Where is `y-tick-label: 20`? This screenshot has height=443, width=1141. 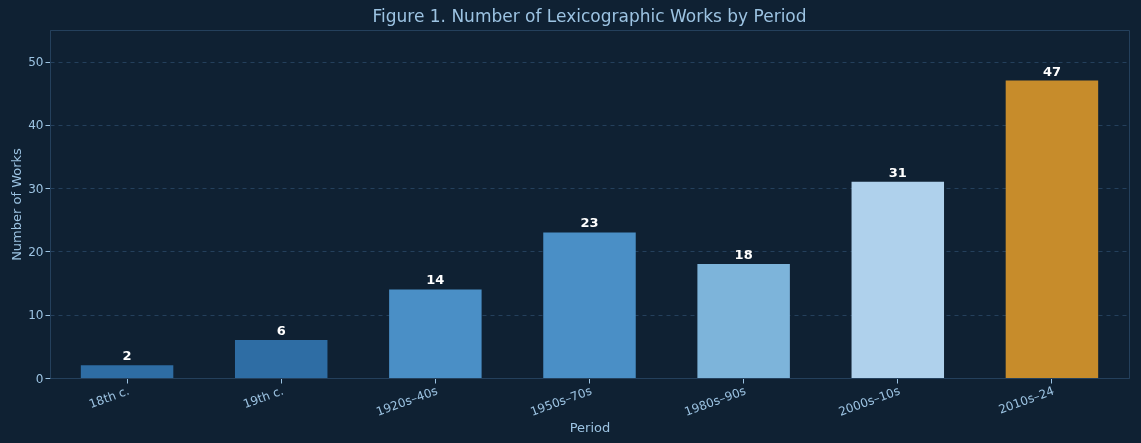
y-tick-label: 20 is located at coordinates (36, 251).